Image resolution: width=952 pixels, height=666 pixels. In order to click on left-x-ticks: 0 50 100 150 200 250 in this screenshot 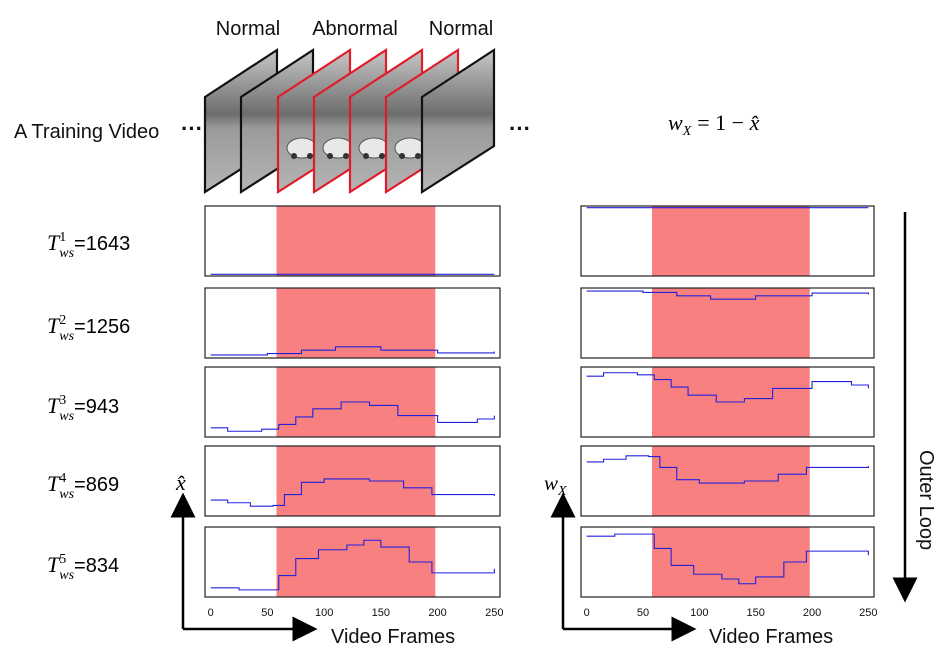, I will do `click(356, 613)`.